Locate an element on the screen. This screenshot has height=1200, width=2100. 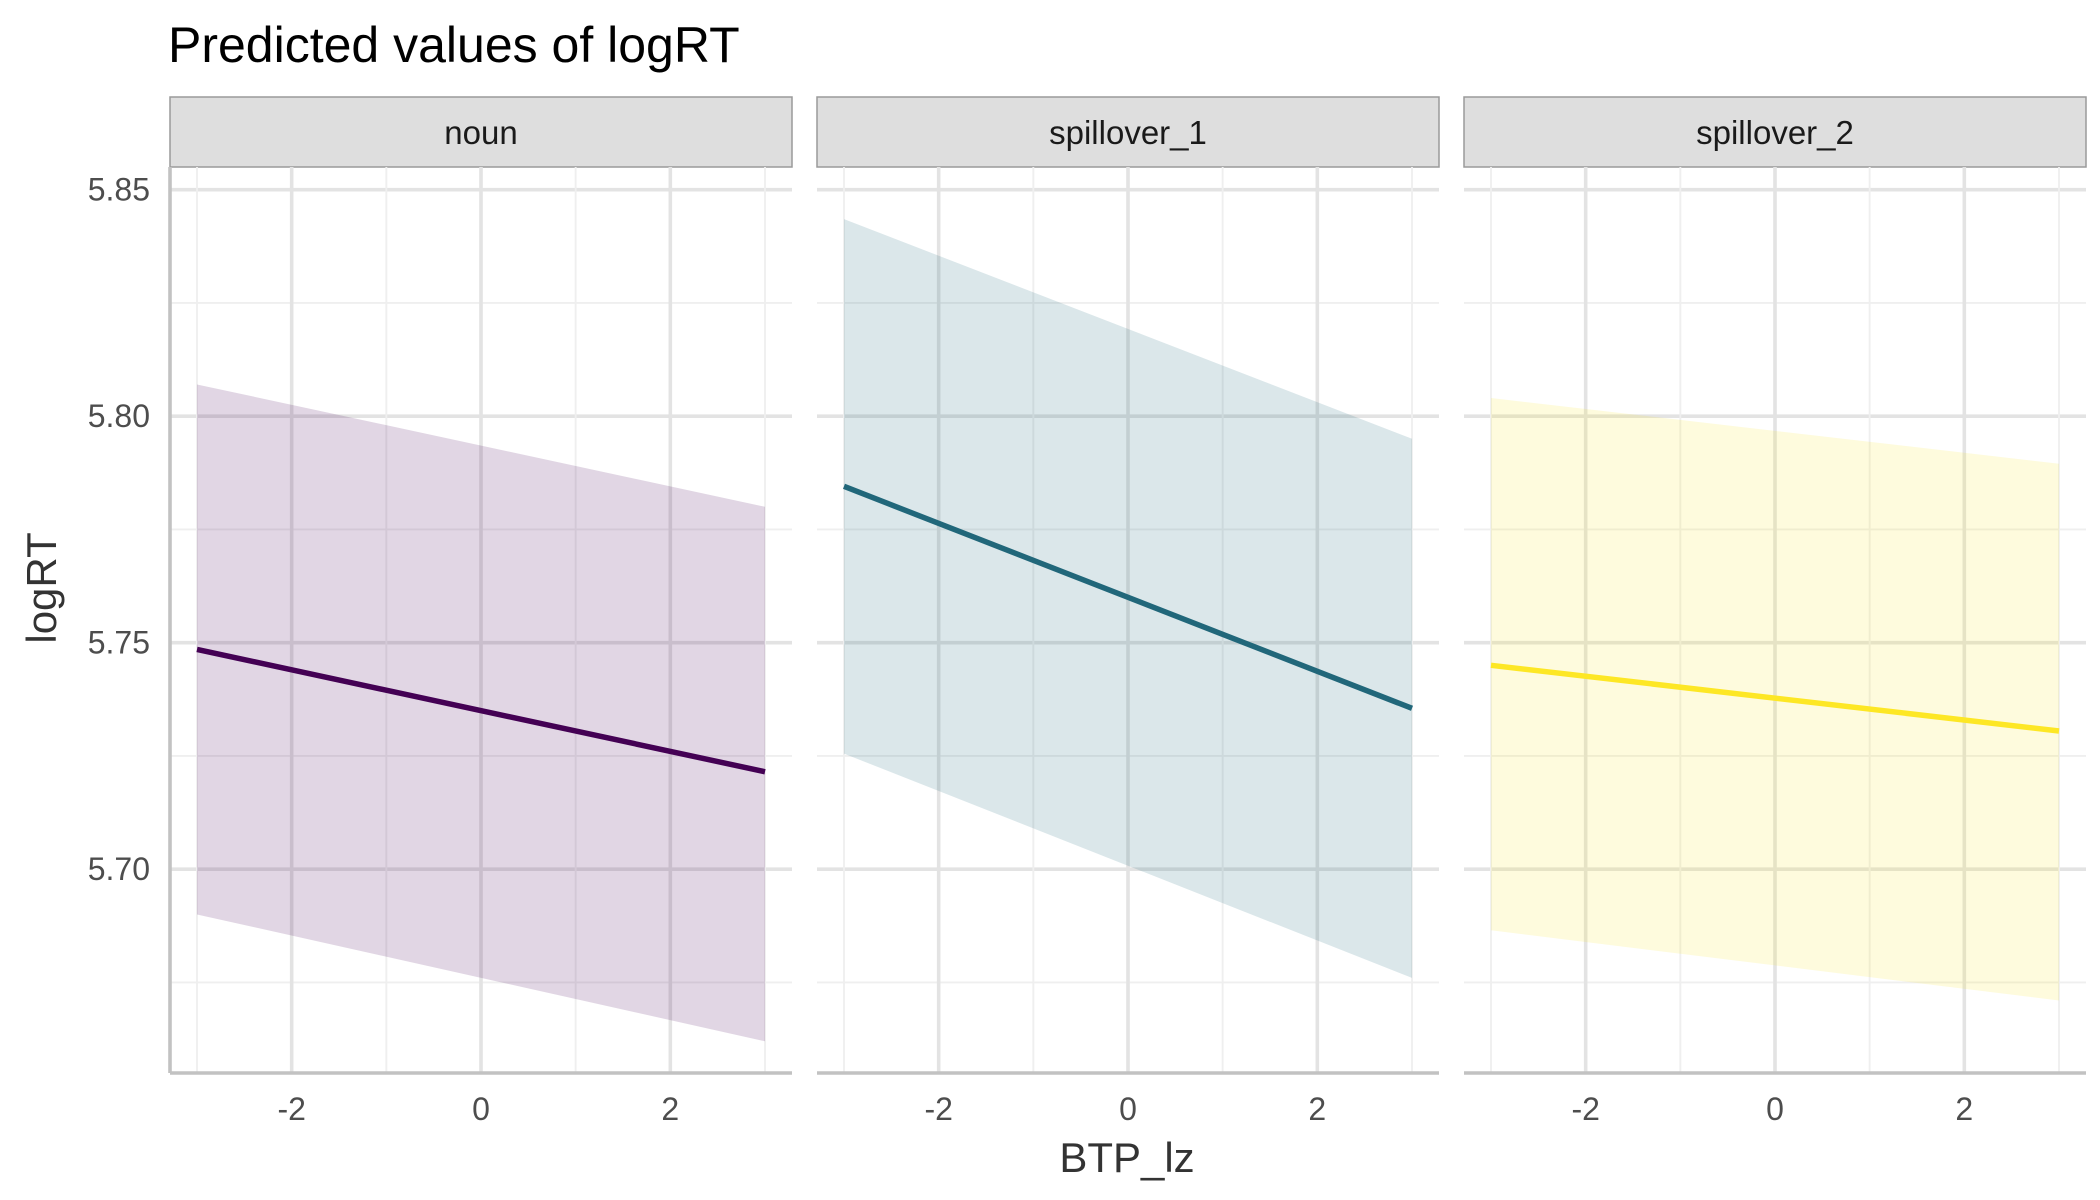
series-line-noun is located at coordinates (481, 710).